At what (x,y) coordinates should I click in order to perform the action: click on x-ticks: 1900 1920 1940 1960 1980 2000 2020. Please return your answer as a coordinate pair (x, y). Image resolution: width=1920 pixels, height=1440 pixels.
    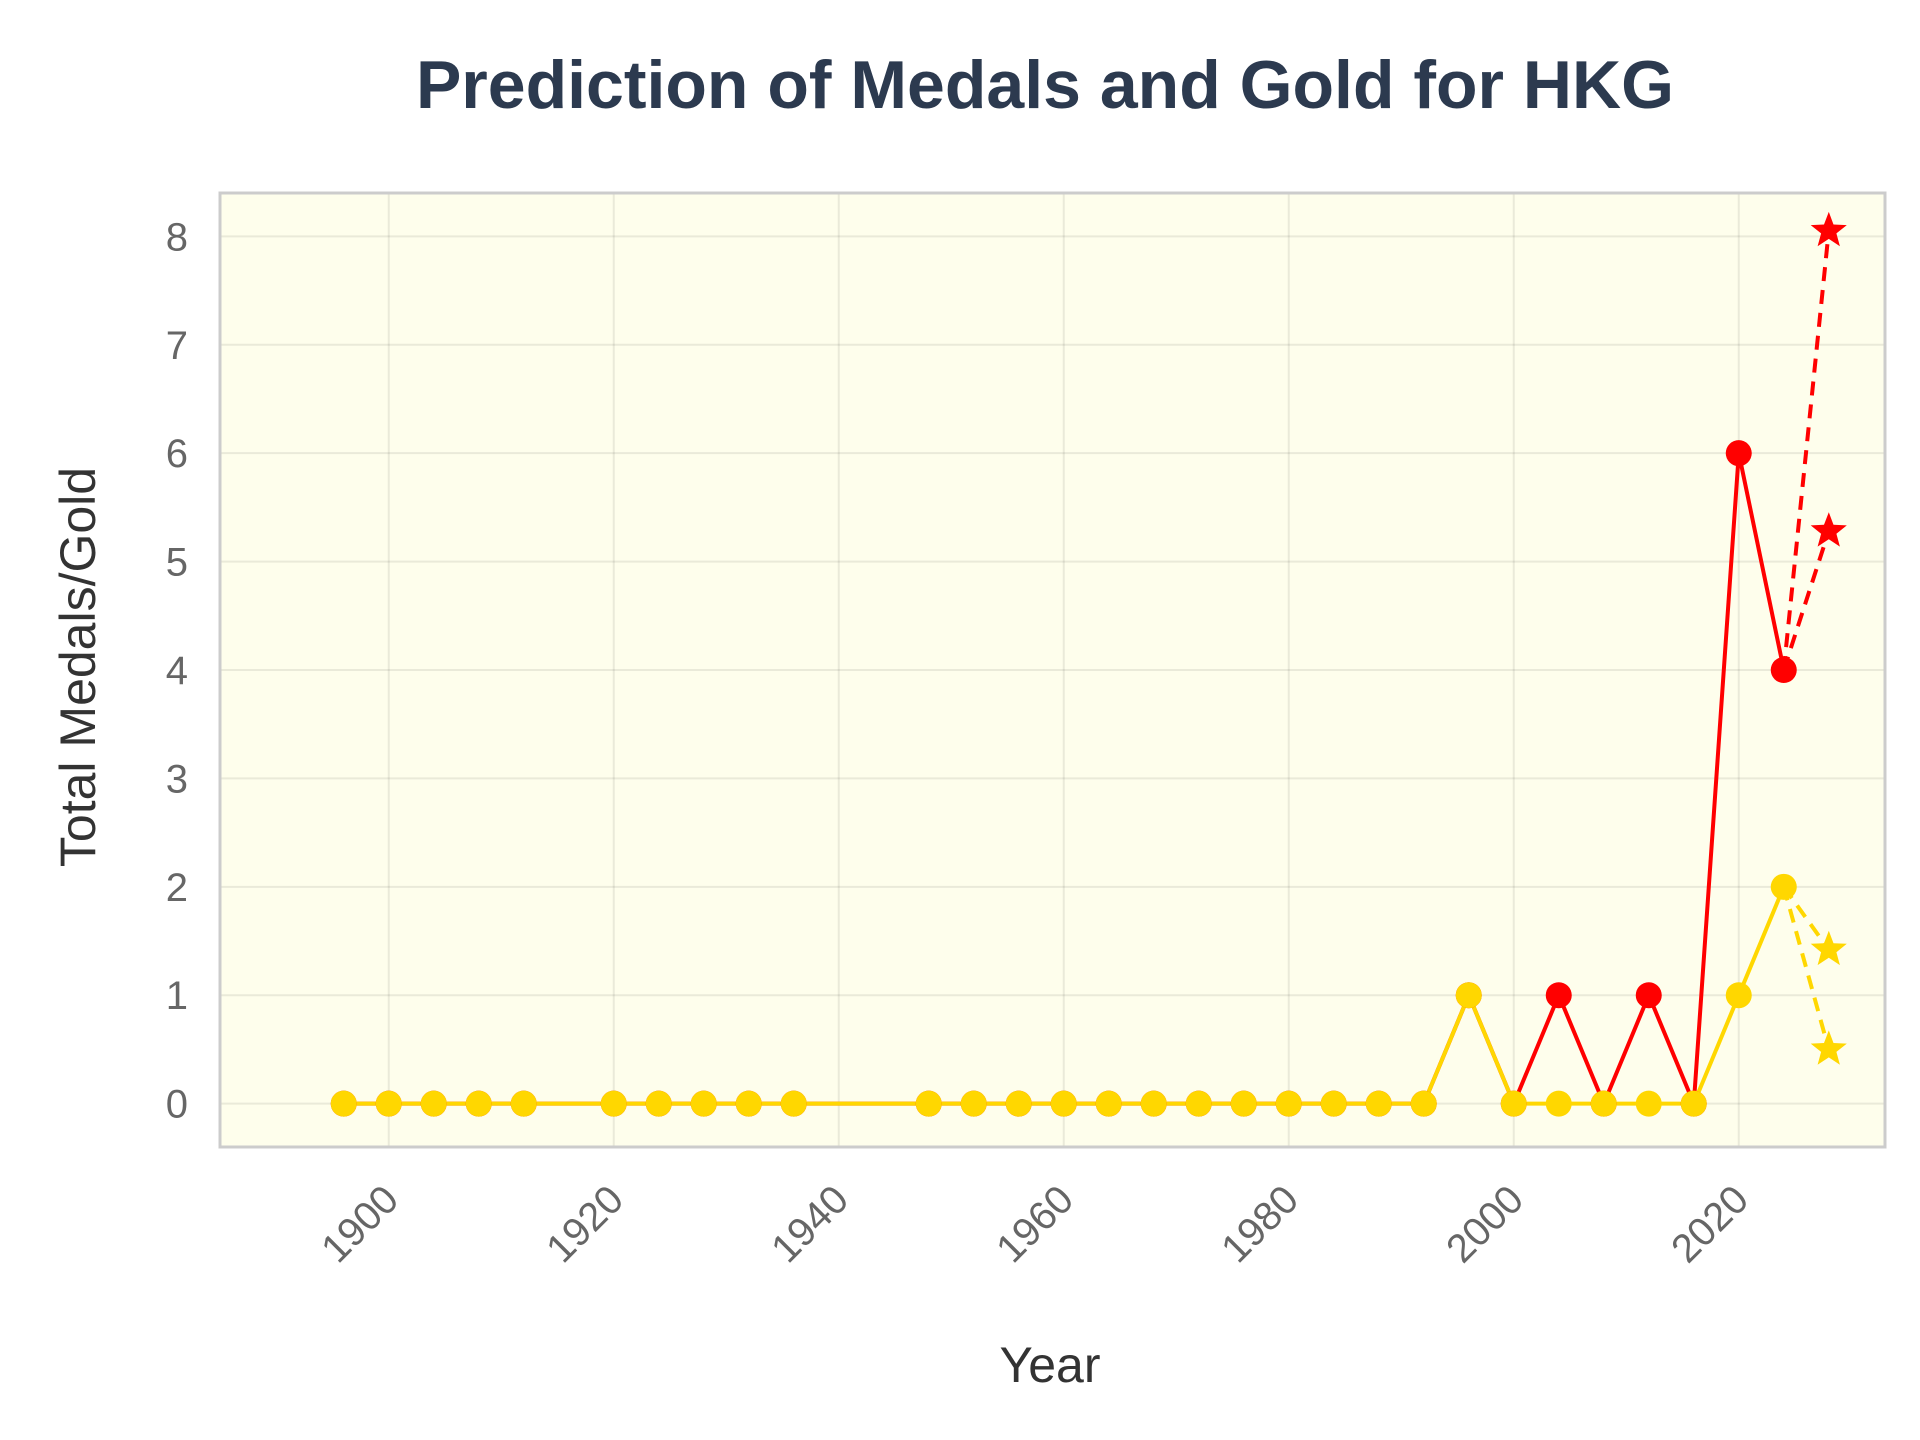
    Looking at the image, I should click on (1035, 1224).